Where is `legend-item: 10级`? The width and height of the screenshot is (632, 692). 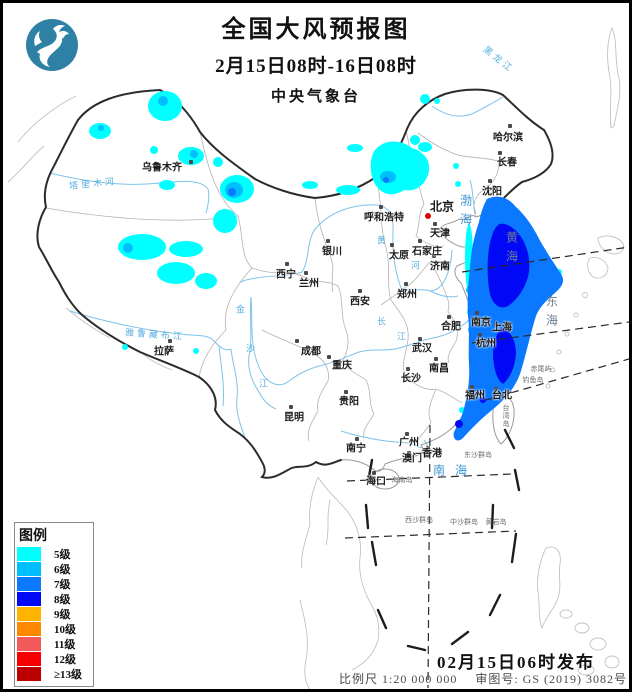 legend-item: 10级 is located at coordinates (54, 628).